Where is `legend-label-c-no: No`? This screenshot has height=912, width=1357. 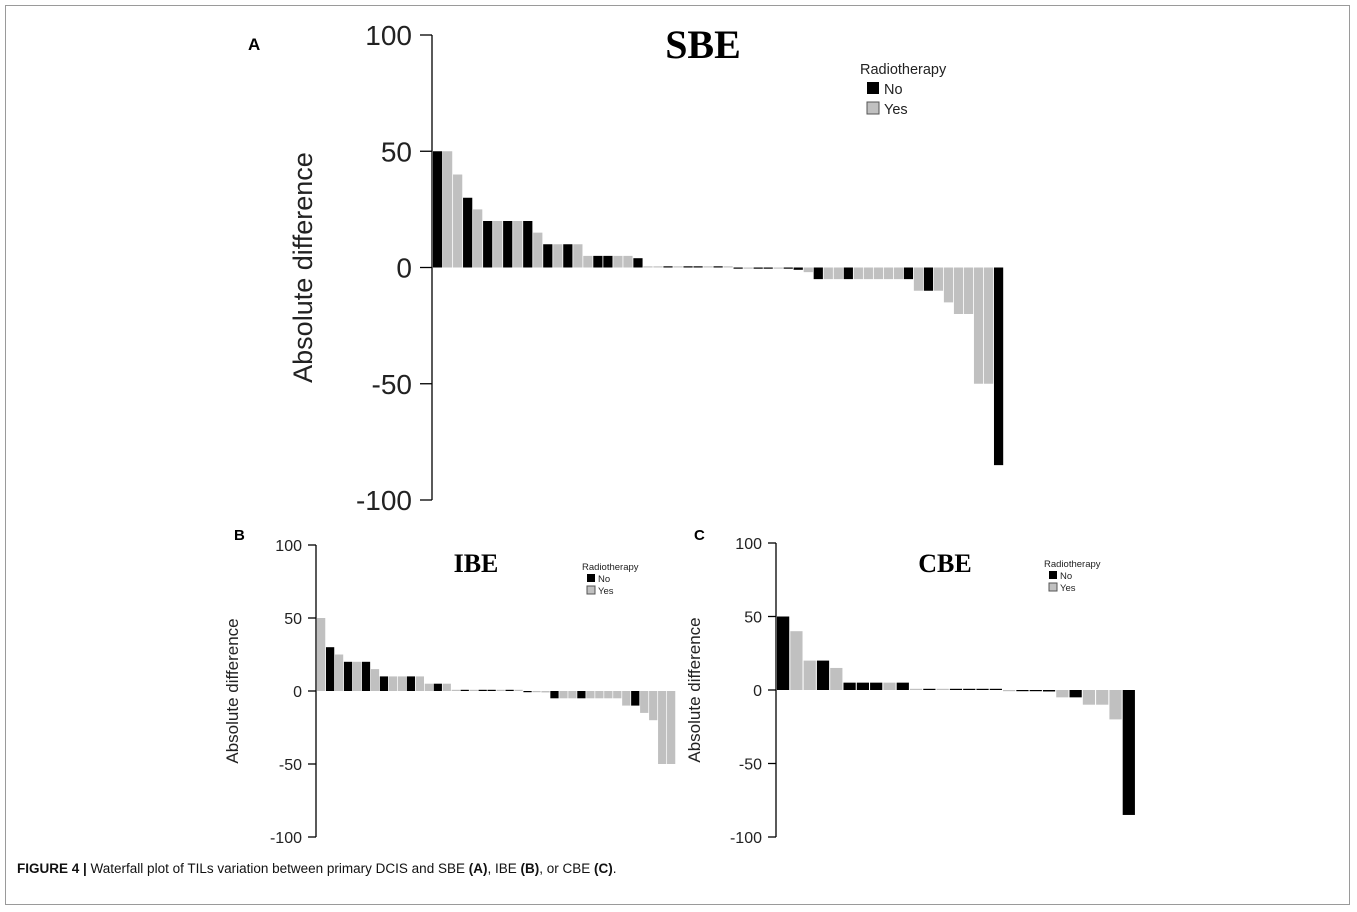
legend-label-c-no: No is located at coordinates (1066, 576).